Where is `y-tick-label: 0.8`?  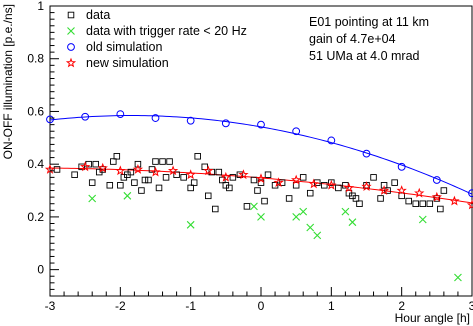
y-tick-label: 0.8 is located at coordinates (35, 59).